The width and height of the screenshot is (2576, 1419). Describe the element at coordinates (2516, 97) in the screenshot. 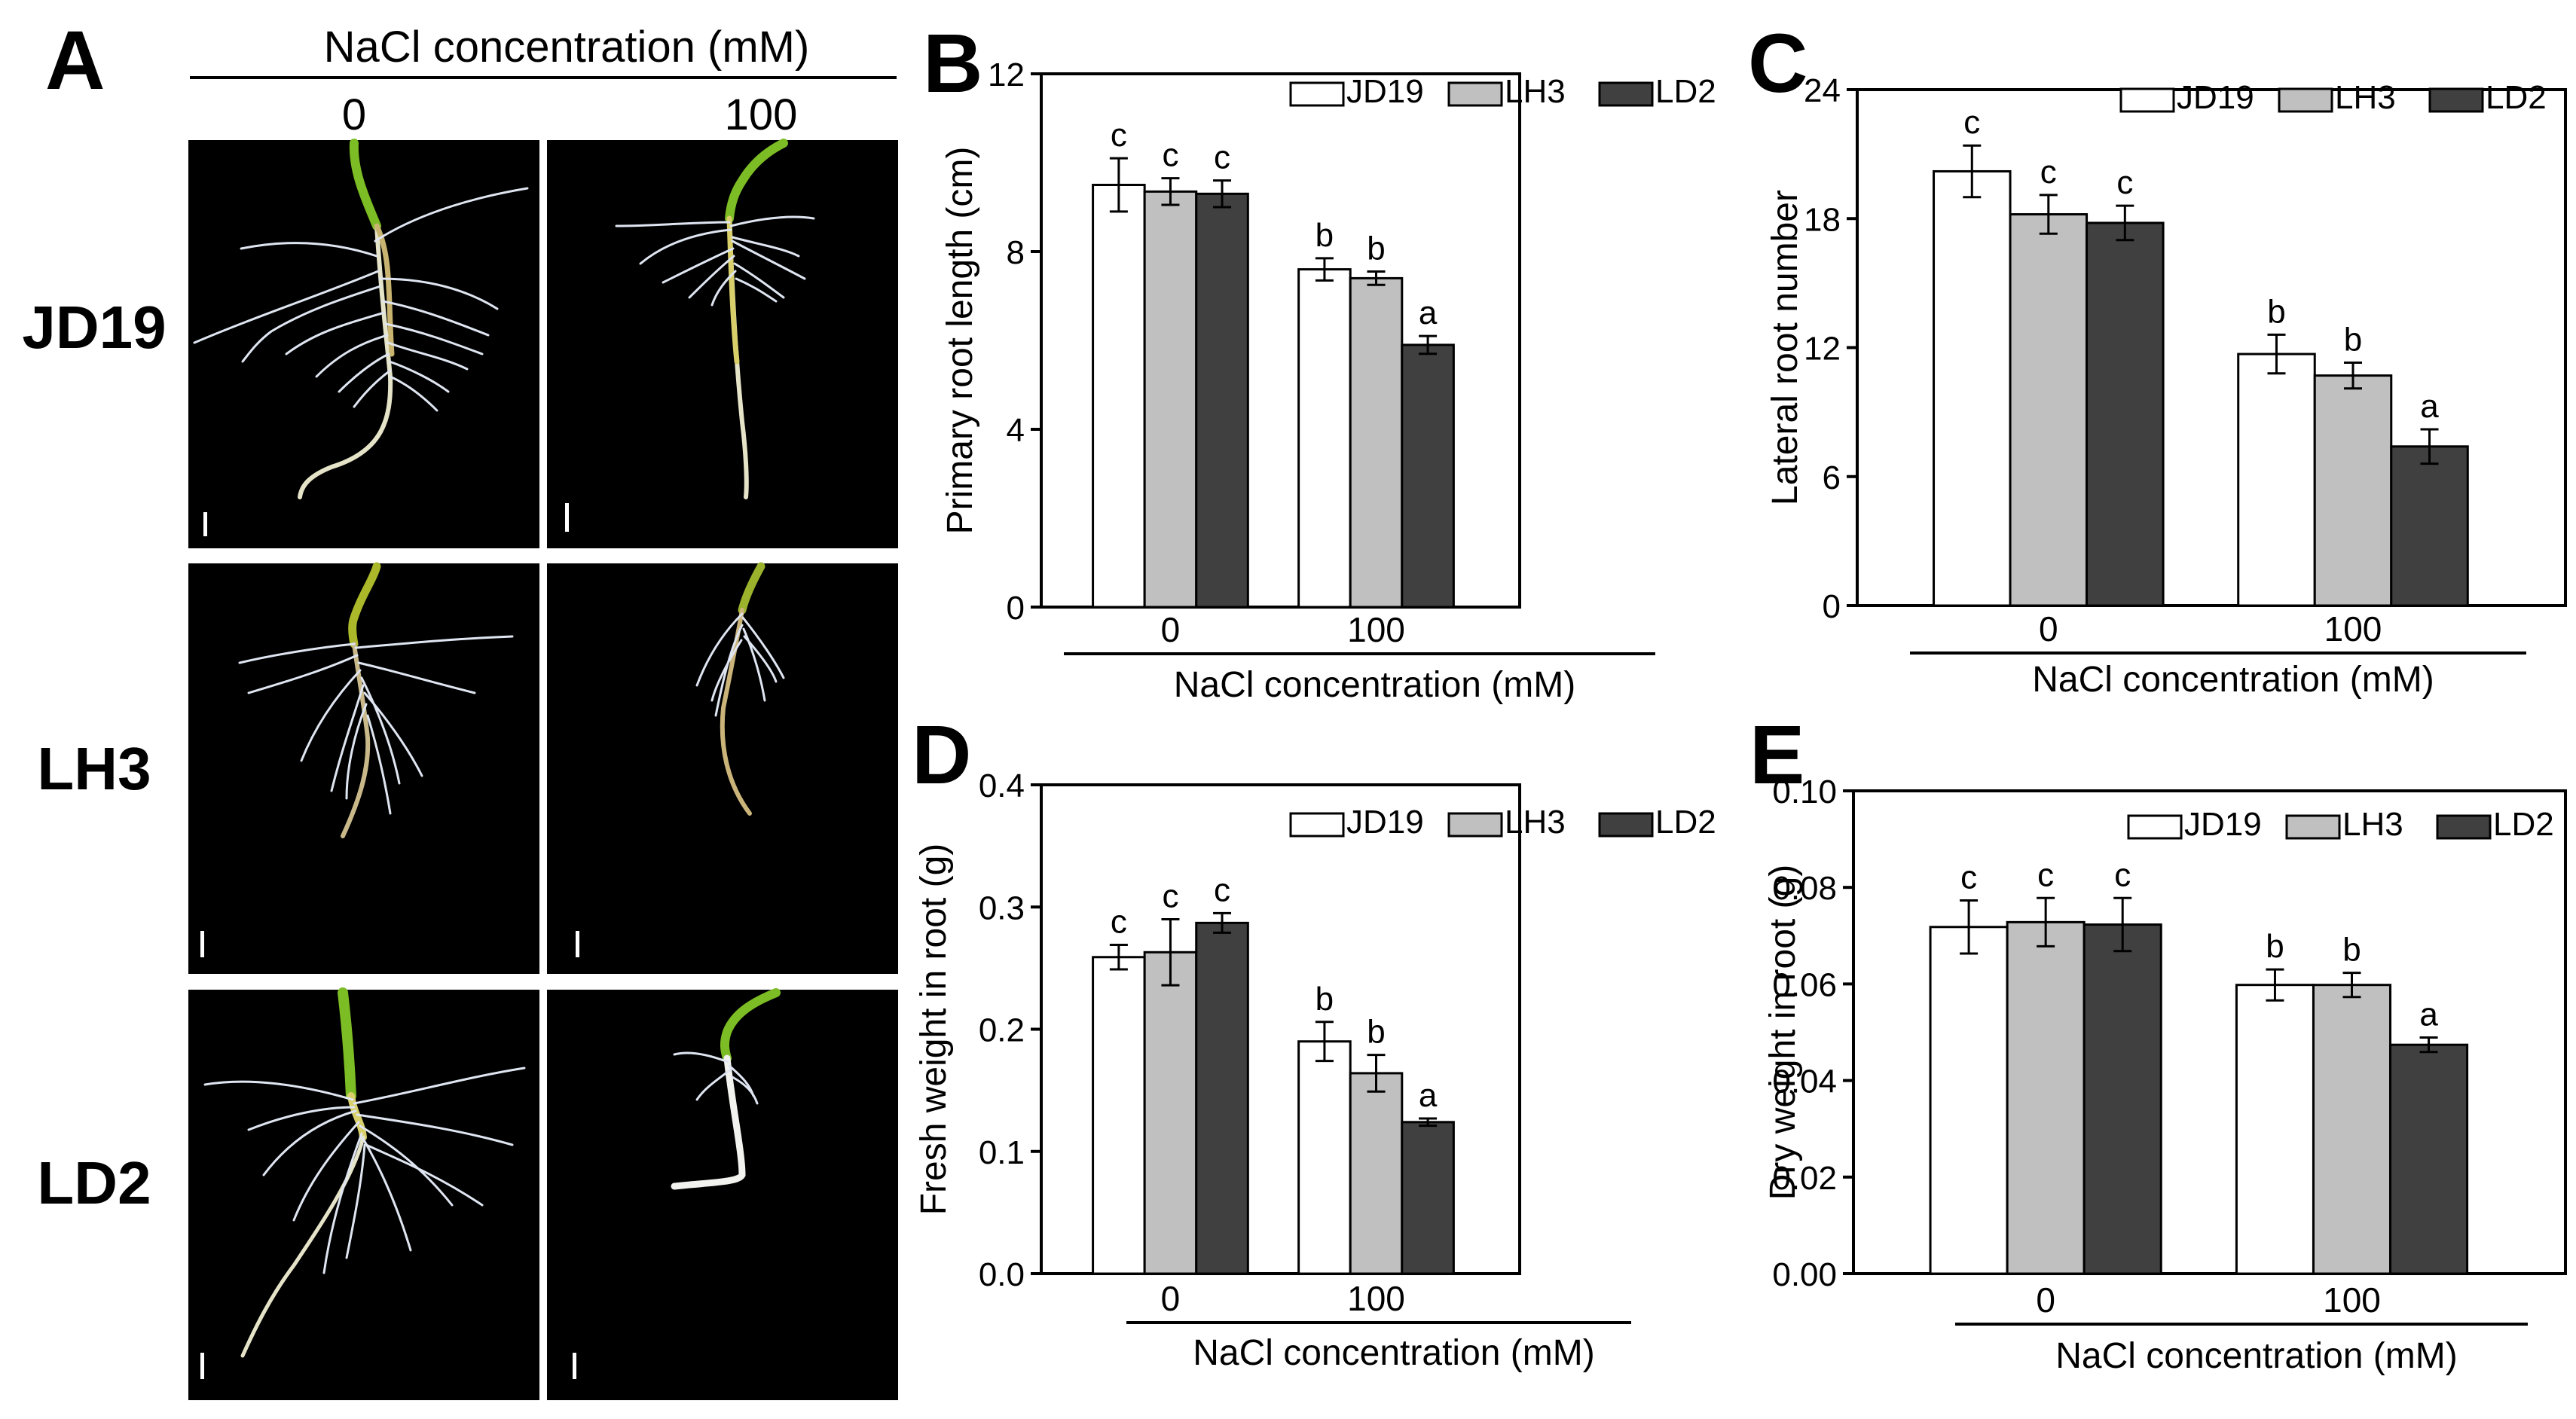

I see `legend-label-c-ld2: LD2` at that location.